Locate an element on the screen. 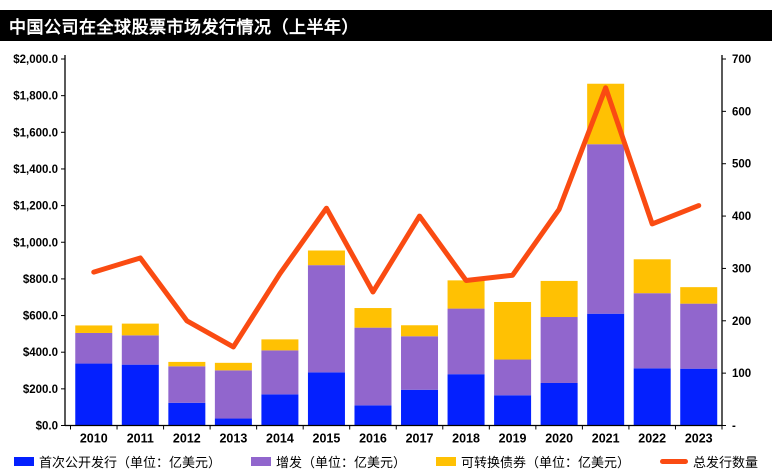 The height and width of the screenshot is (475, 772). y-left-tick-label: $400.0 is located at coordinates (40, 353).